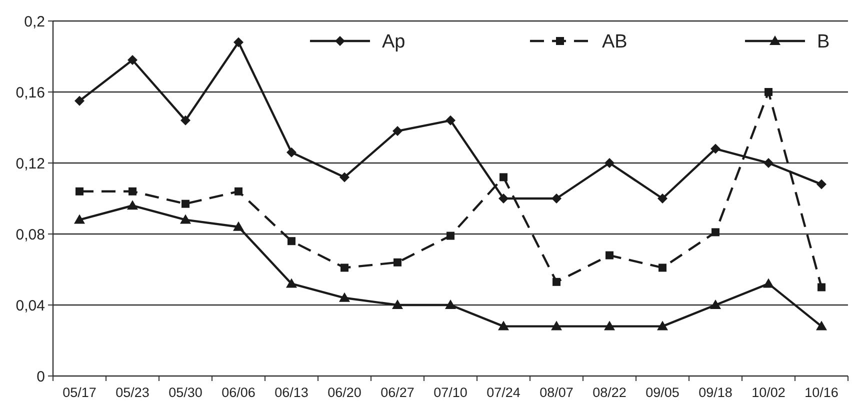 The height and width of the screenshot is (408, 853). I want to click on x-tick-label: 08/07, so click(557, 392).